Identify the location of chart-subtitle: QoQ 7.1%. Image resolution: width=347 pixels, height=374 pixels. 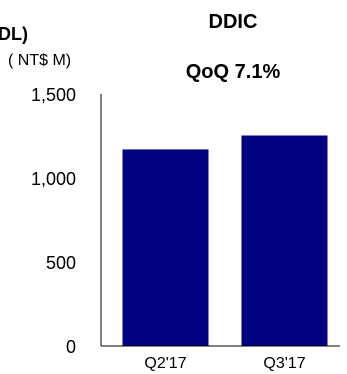
(233, 72).